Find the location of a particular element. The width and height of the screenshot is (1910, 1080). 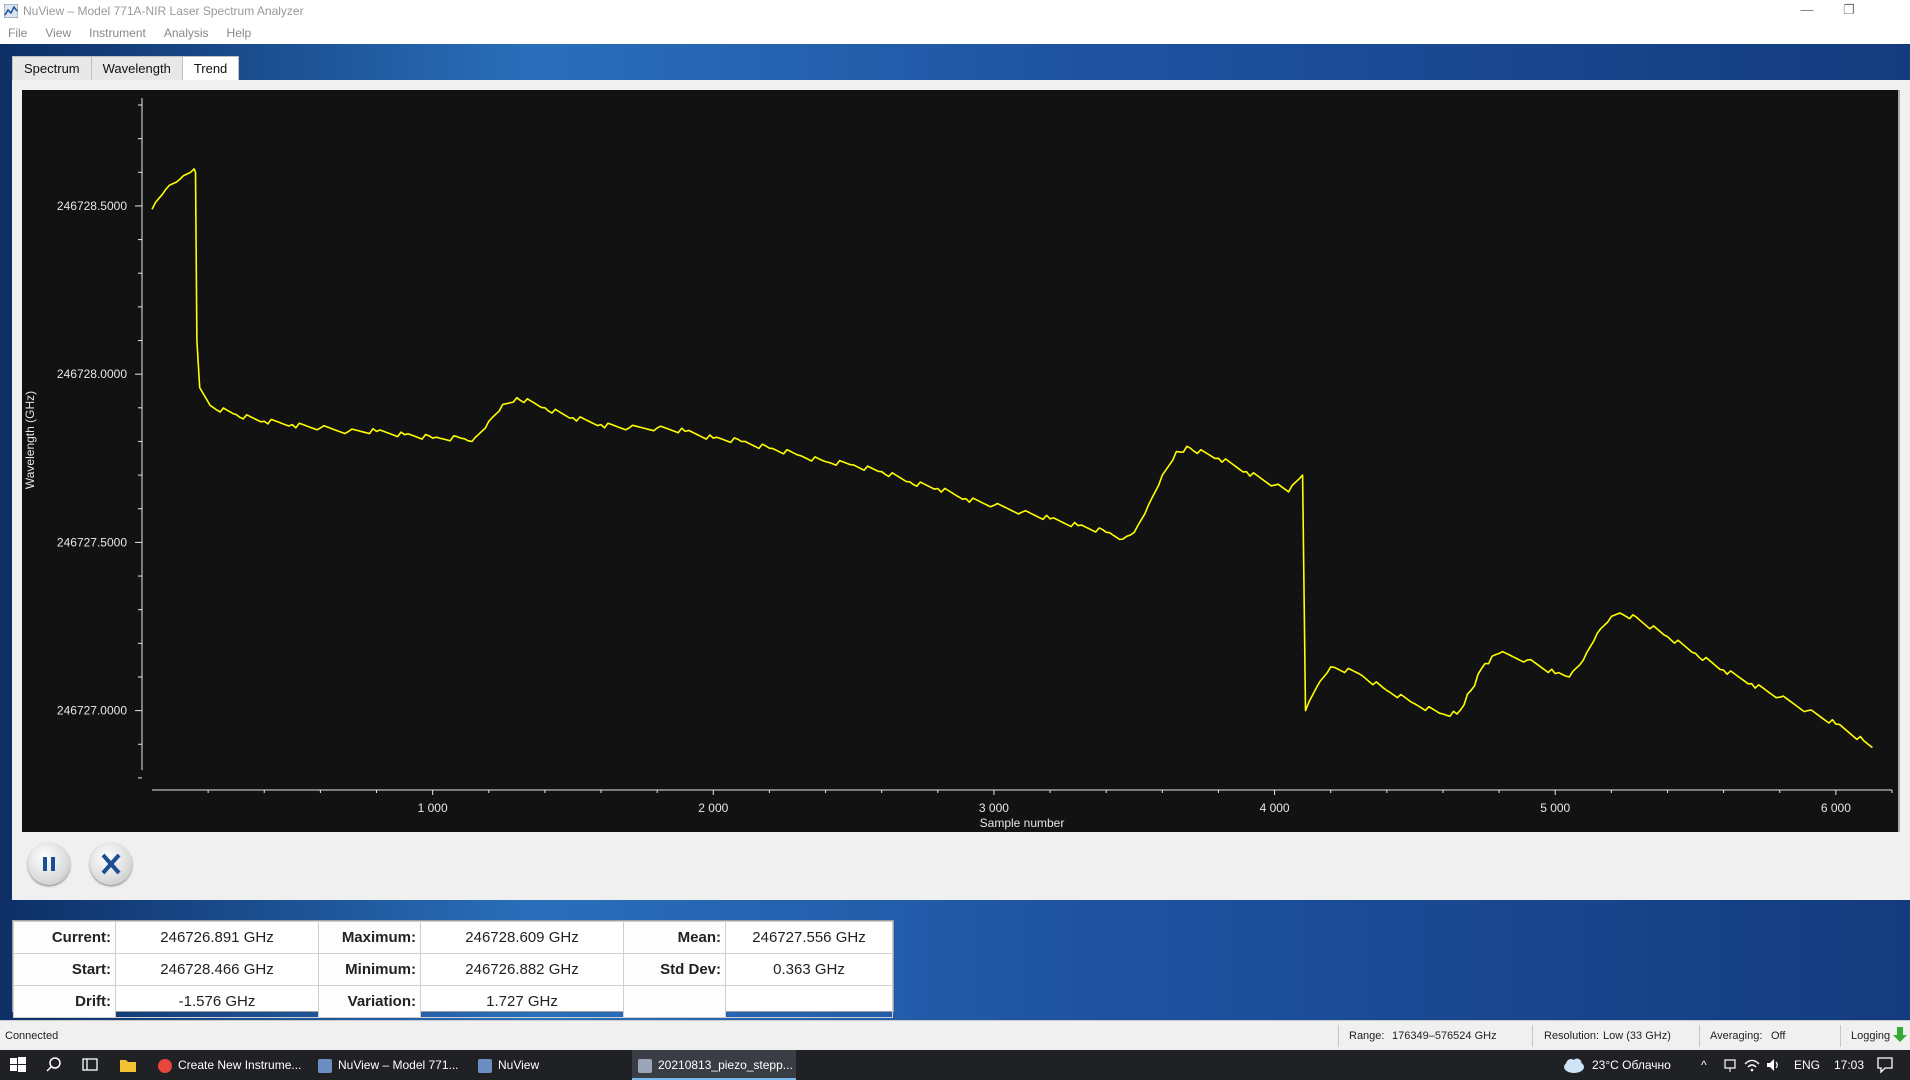

x-axis-label: Sample number is located at coordinates (1022, 823).